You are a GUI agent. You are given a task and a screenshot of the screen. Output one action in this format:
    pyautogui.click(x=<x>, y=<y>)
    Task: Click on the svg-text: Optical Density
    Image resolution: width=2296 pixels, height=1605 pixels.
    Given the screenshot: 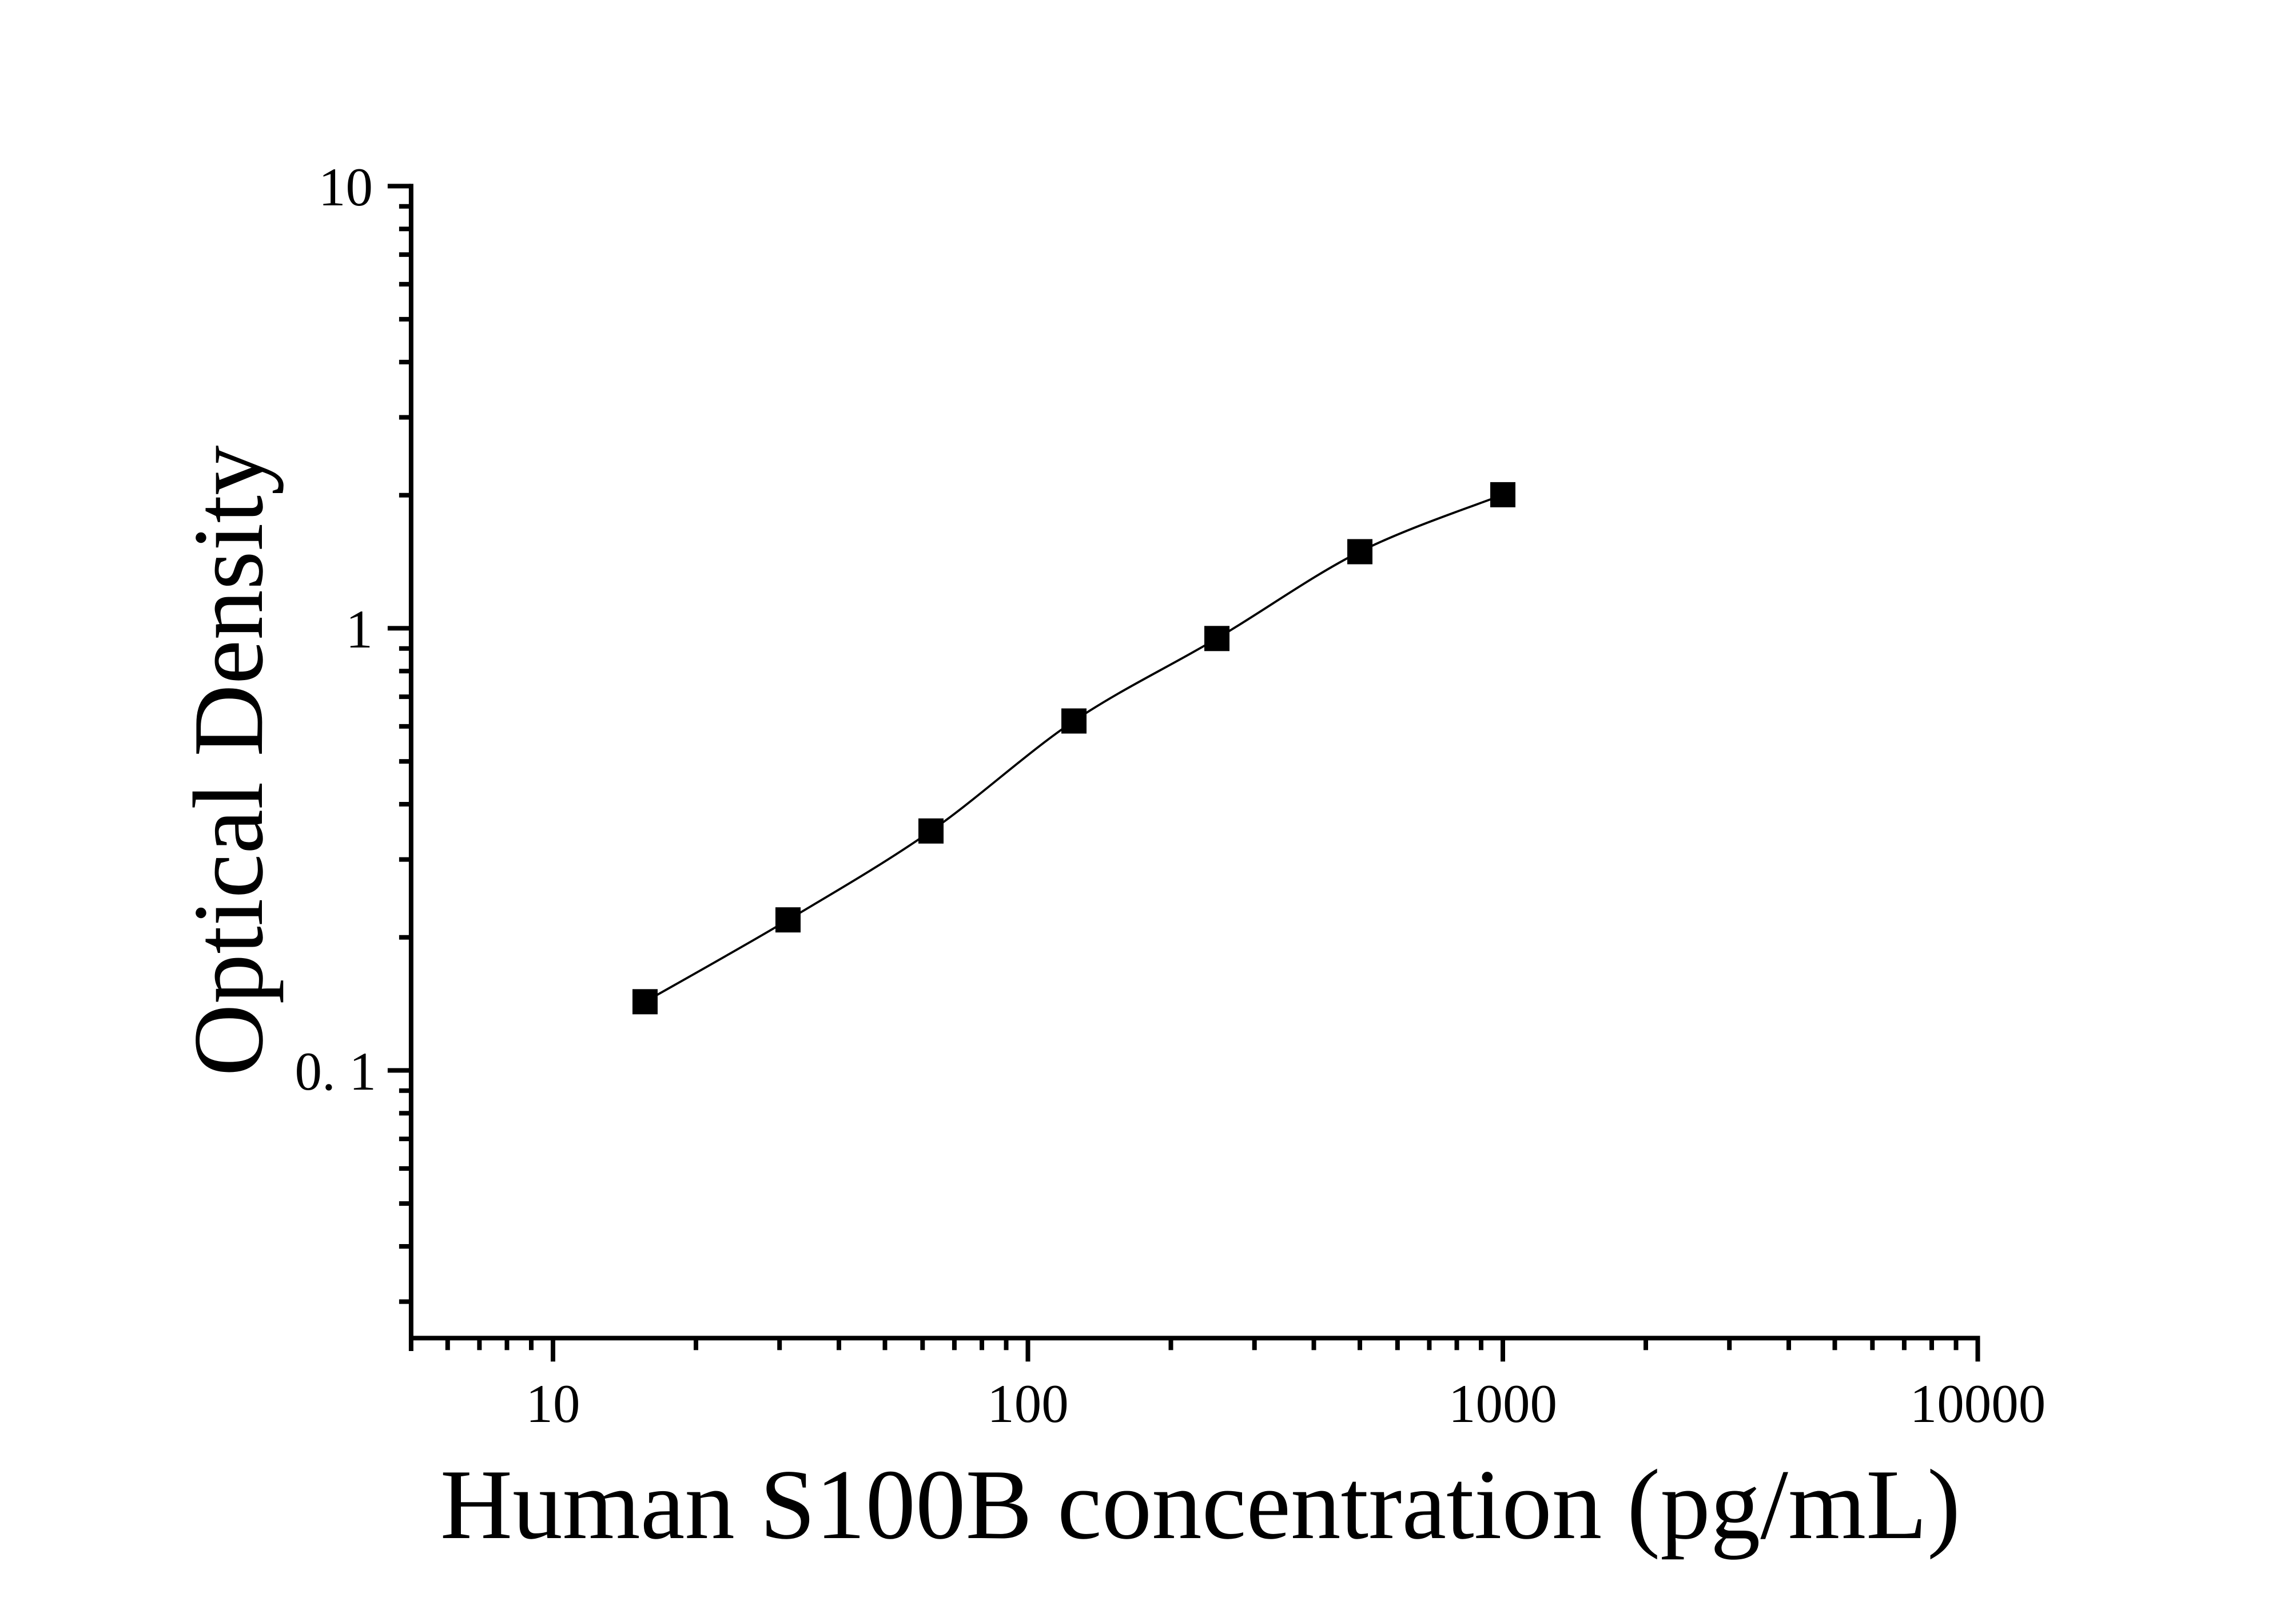 What is the action you would take?
    pyautogui.click(x=229, y=760)
    